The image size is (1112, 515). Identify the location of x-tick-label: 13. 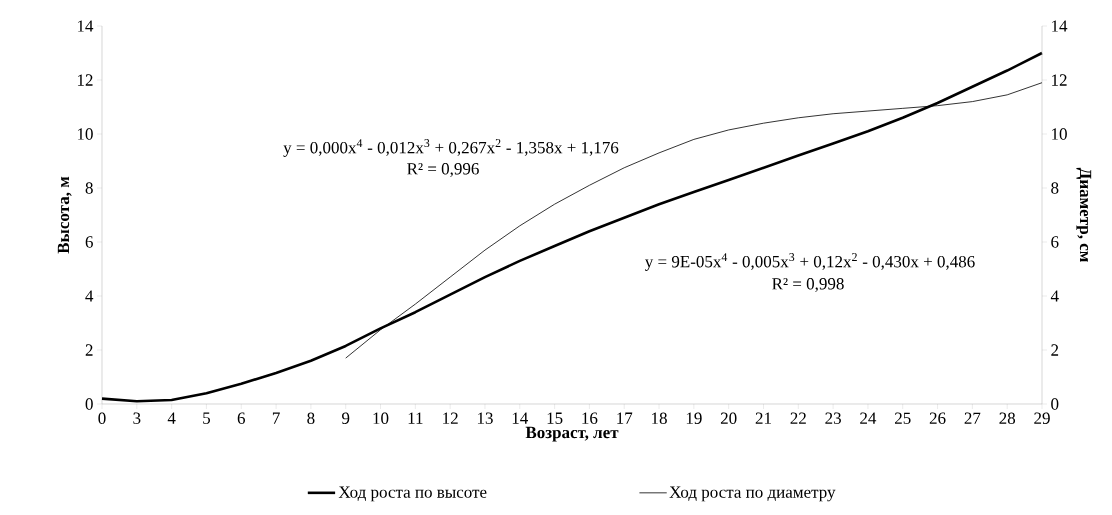
(485, 418).